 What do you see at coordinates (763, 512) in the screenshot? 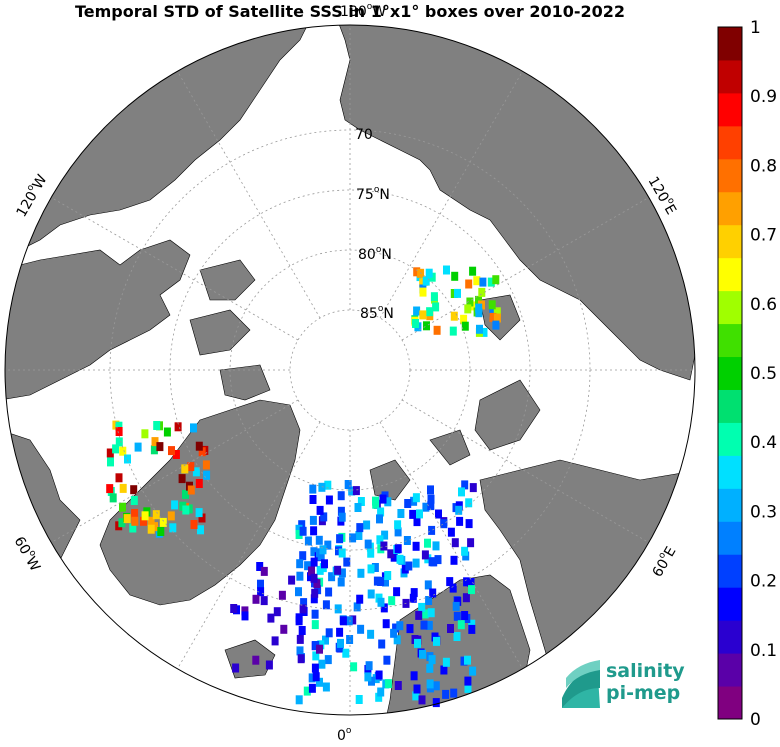
I see `colorbar-tick-label: 0.3` at bounding box center [763, 512].